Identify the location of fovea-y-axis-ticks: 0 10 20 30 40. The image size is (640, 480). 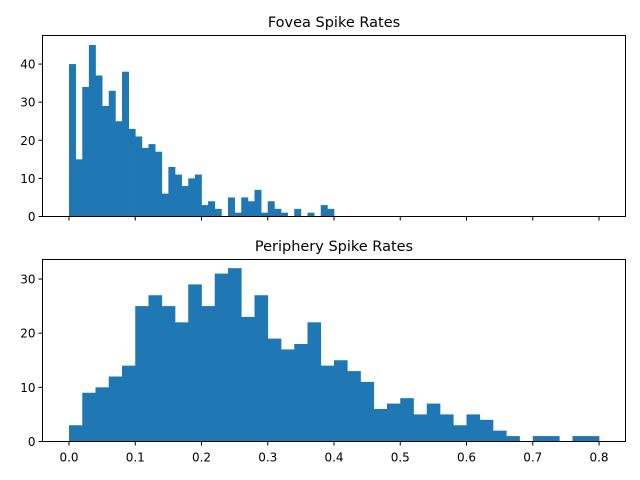
(31, 141).